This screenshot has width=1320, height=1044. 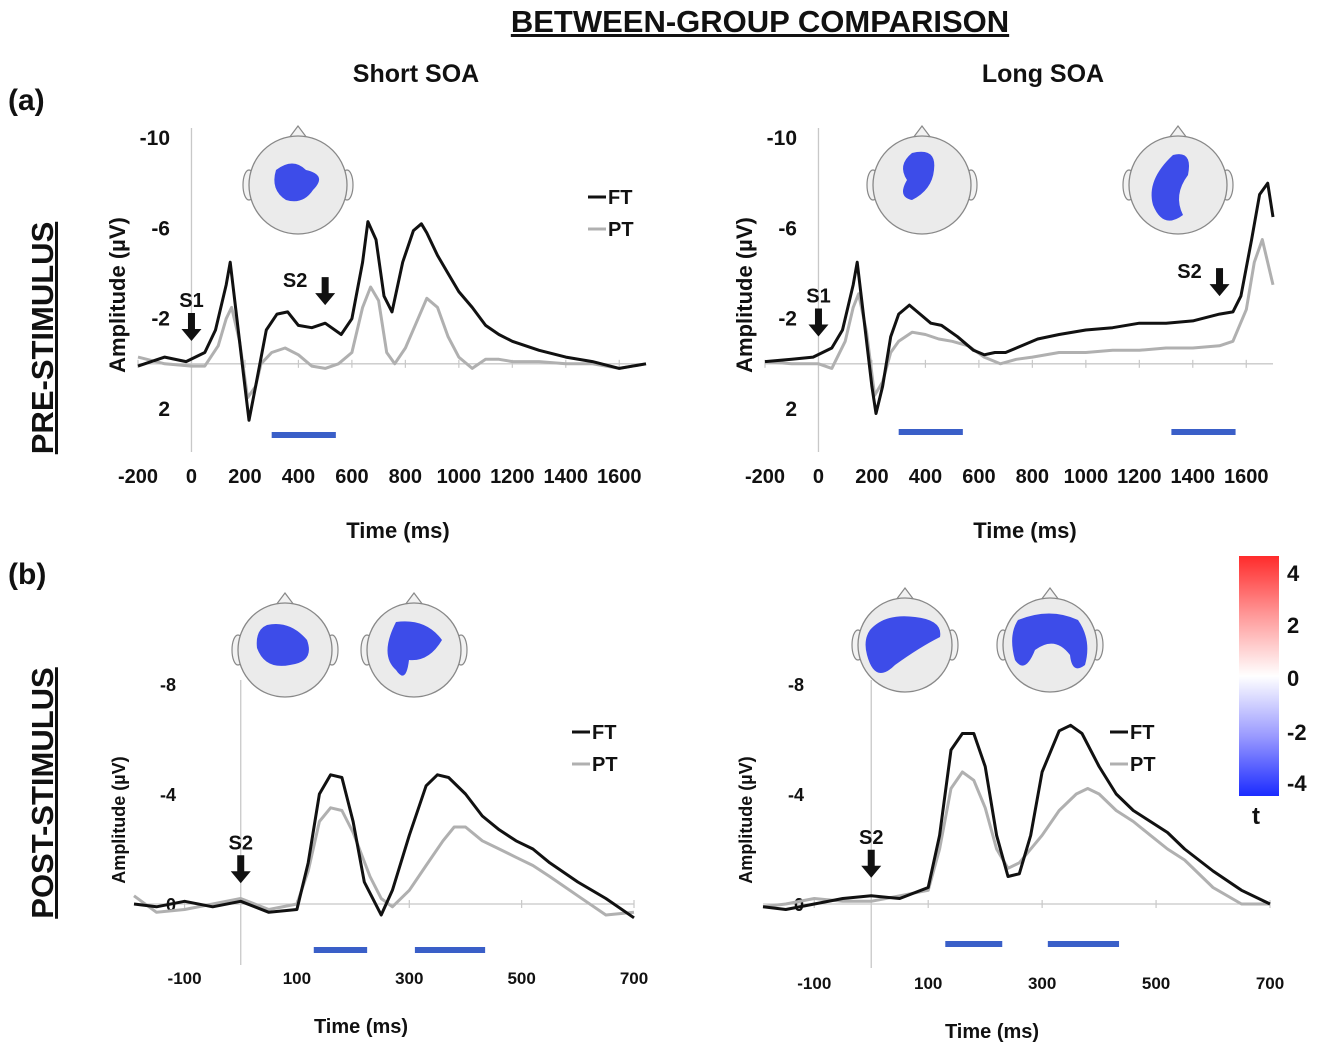 I want to click on colorbar-tick: -4, so click(x=1297, y=783).